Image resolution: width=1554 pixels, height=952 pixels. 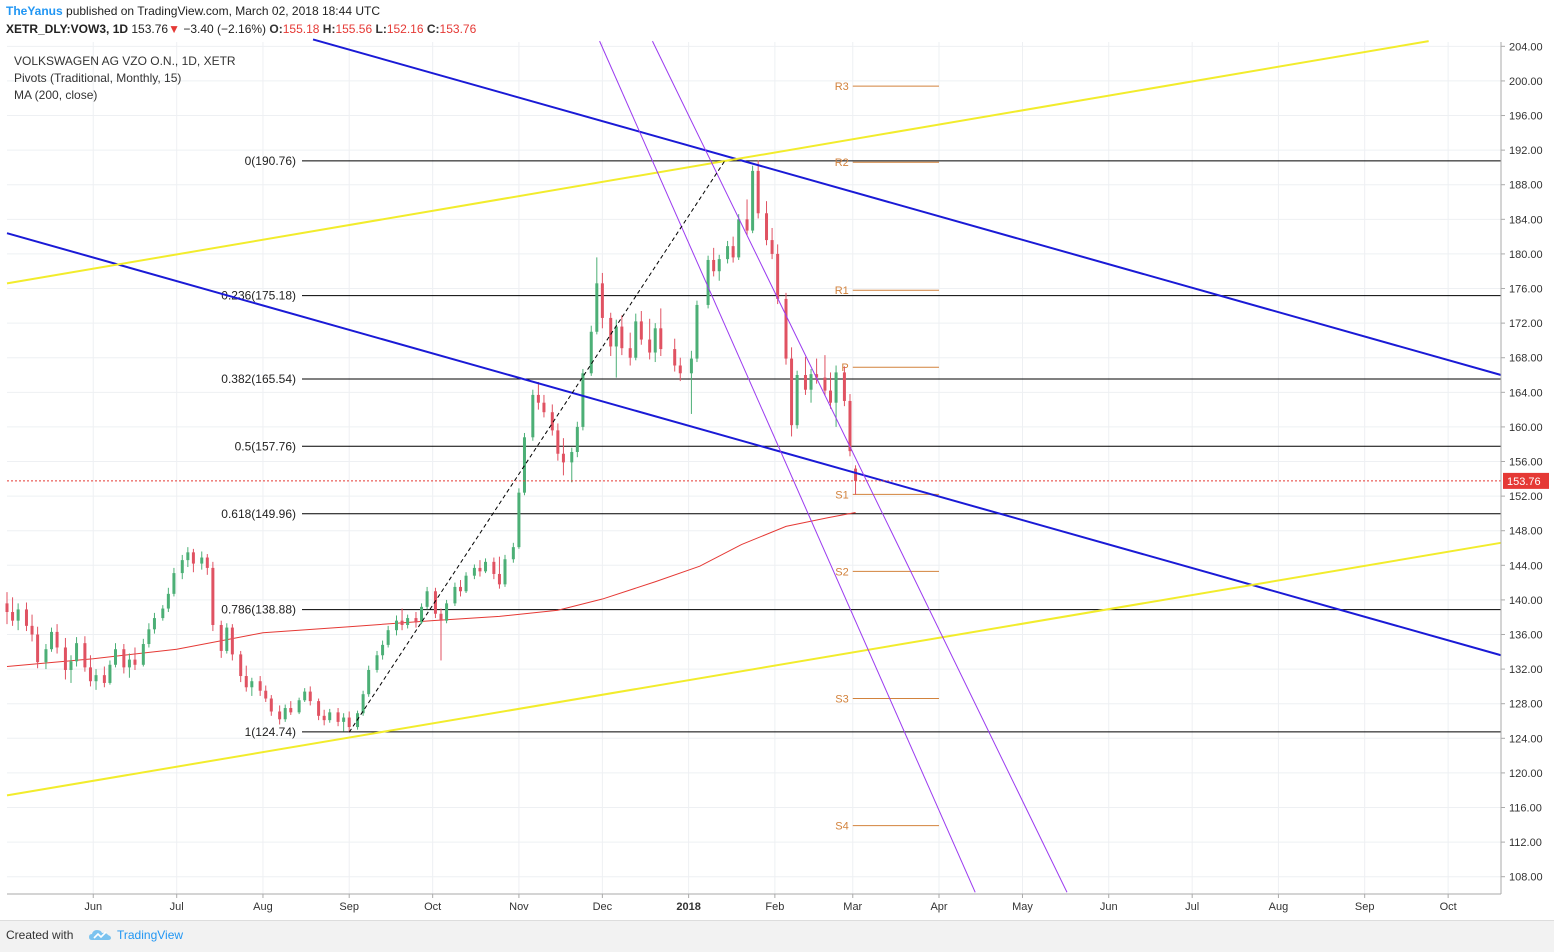 I want to click on y-tick-label: 116.00, so click(x=1525, y=809).